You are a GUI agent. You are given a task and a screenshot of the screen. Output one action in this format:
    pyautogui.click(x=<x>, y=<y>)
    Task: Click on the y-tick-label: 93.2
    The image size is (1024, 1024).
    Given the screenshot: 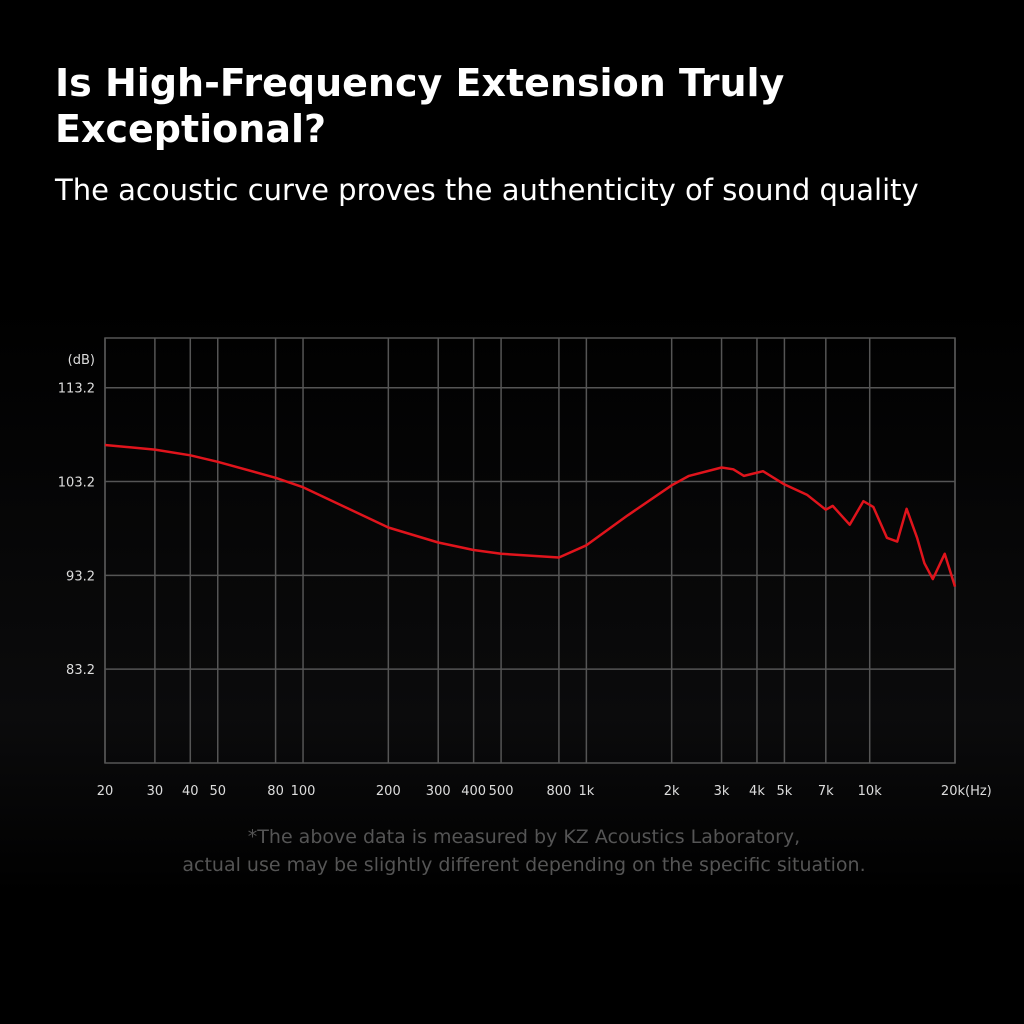 What is the action you would take?
    pyautogui.click(x=80, y=576)
    